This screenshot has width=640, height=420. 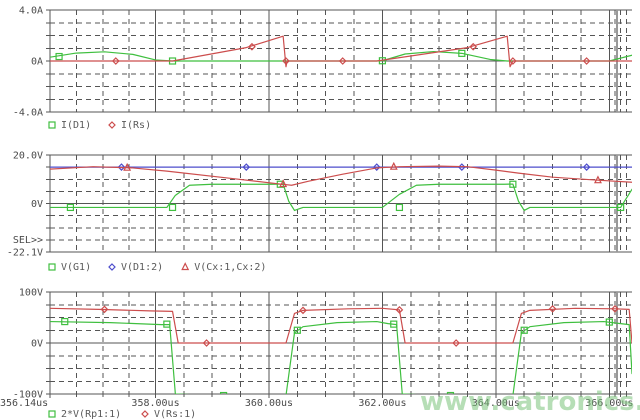 I want to click on trace-i-rs-, so click(x=341, y=51).